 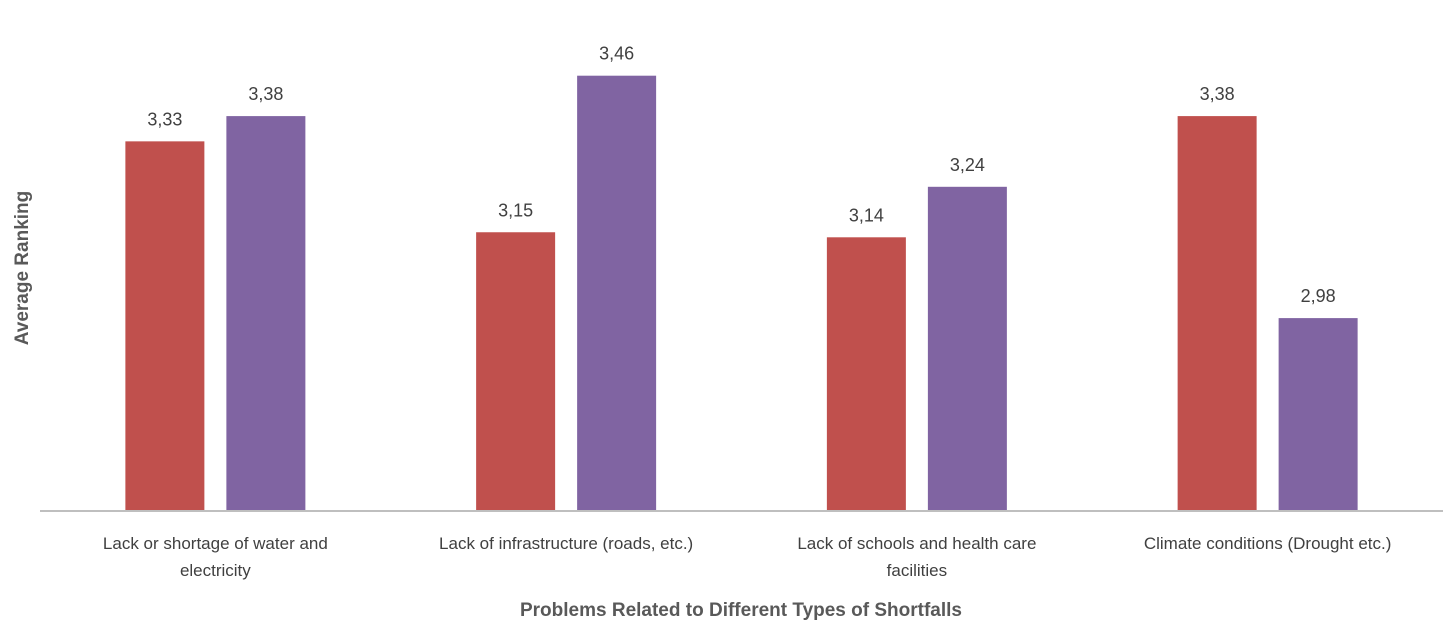 What do you see at coordinates (265, 94) in the screenshot?
I see `data-label-1-series-2: 3,38` at bounding box center [265, 94].